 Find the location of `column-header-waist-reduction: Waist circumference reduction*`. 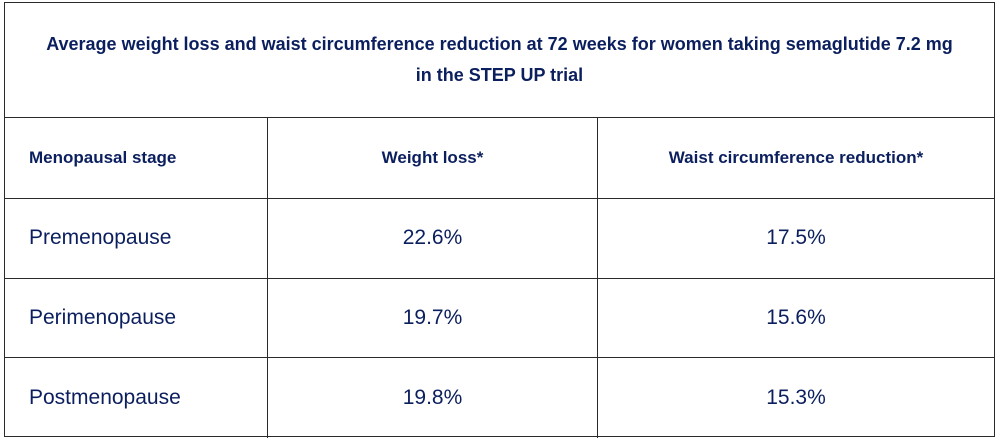

column-header-waist-reduction: Waist circumference reduction* is located at coordinates (796, 157).